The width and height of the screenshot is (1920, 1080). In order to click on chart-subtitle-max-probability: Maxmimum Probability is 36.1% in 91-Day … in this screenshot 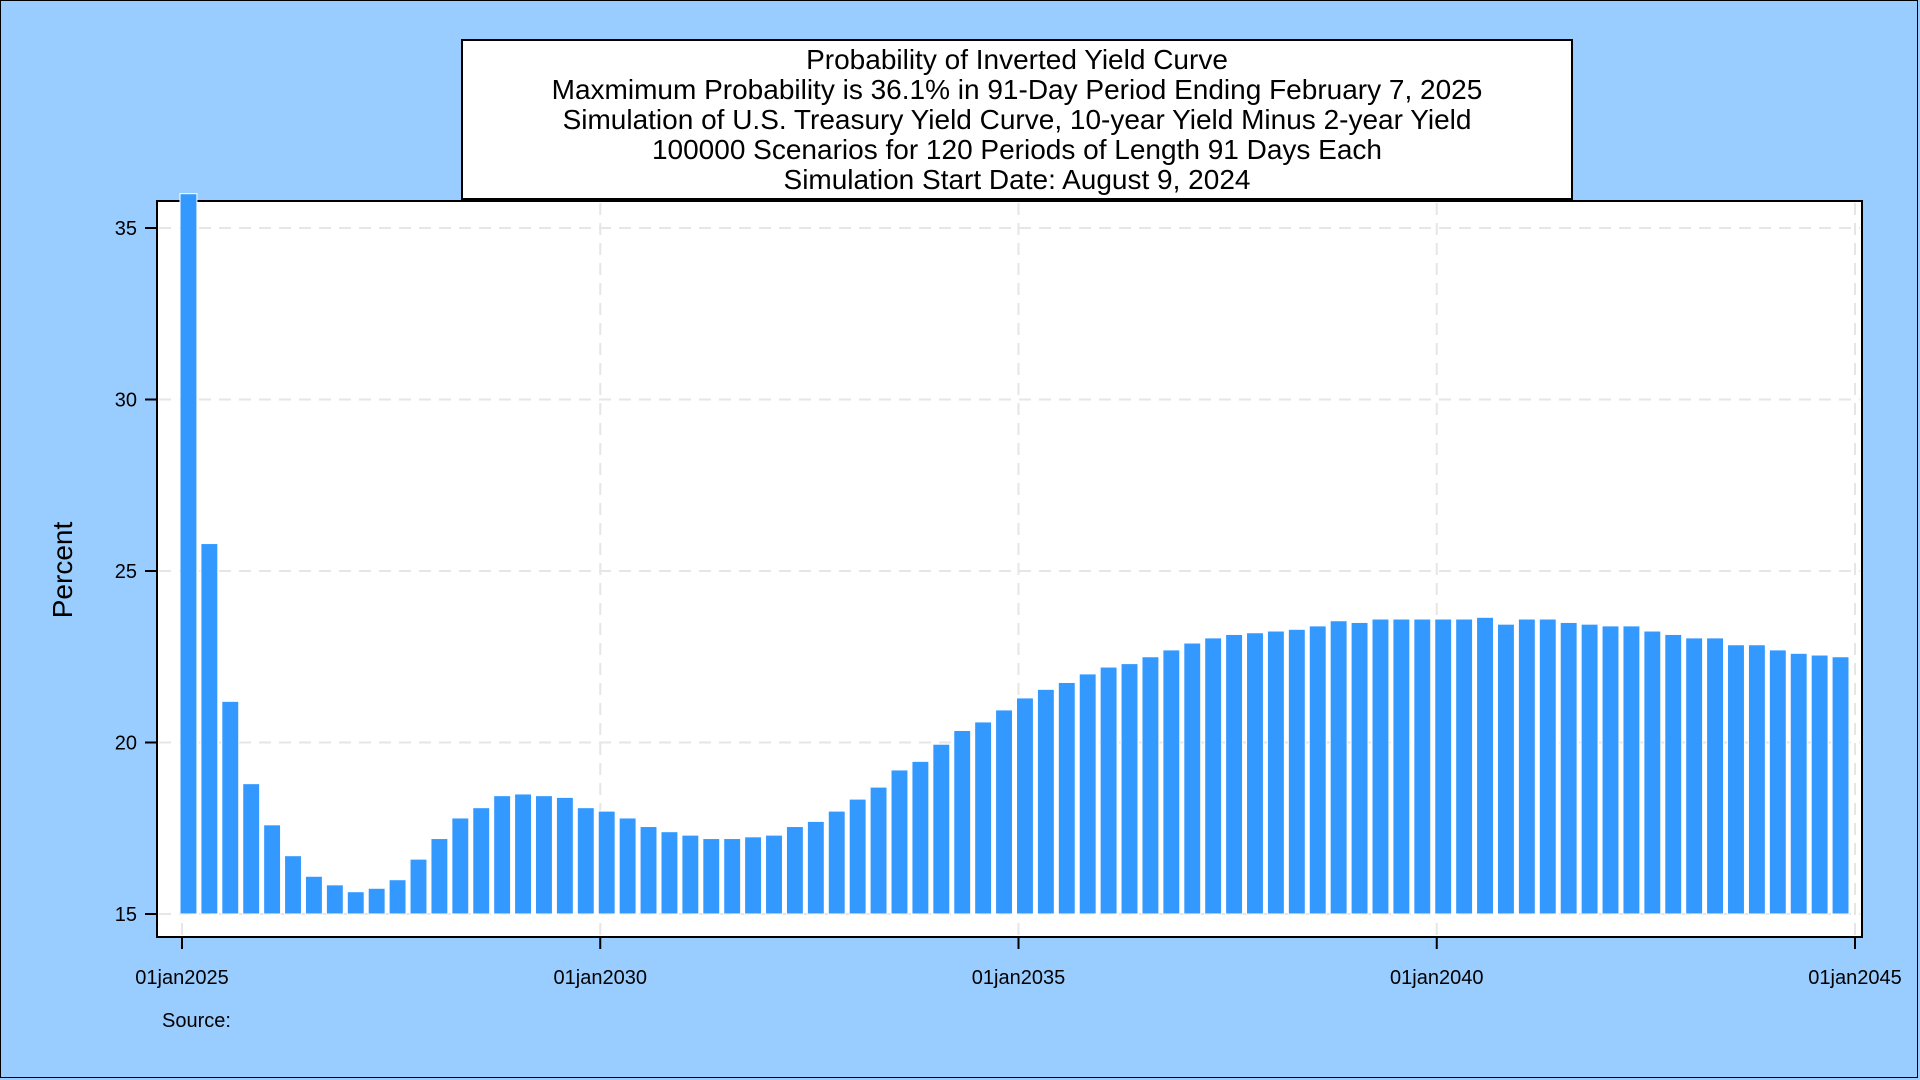, I will do `click(1017, 89)`.